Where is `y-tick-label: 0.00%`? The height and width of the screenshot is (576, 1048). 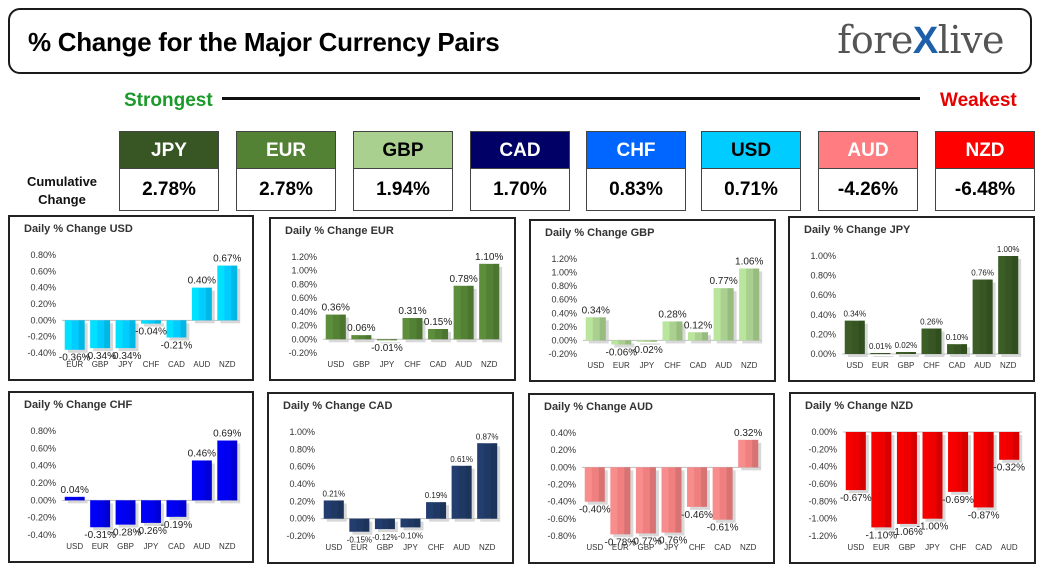 y-tick-label: 0.00% is located at coordinates (564, 340).